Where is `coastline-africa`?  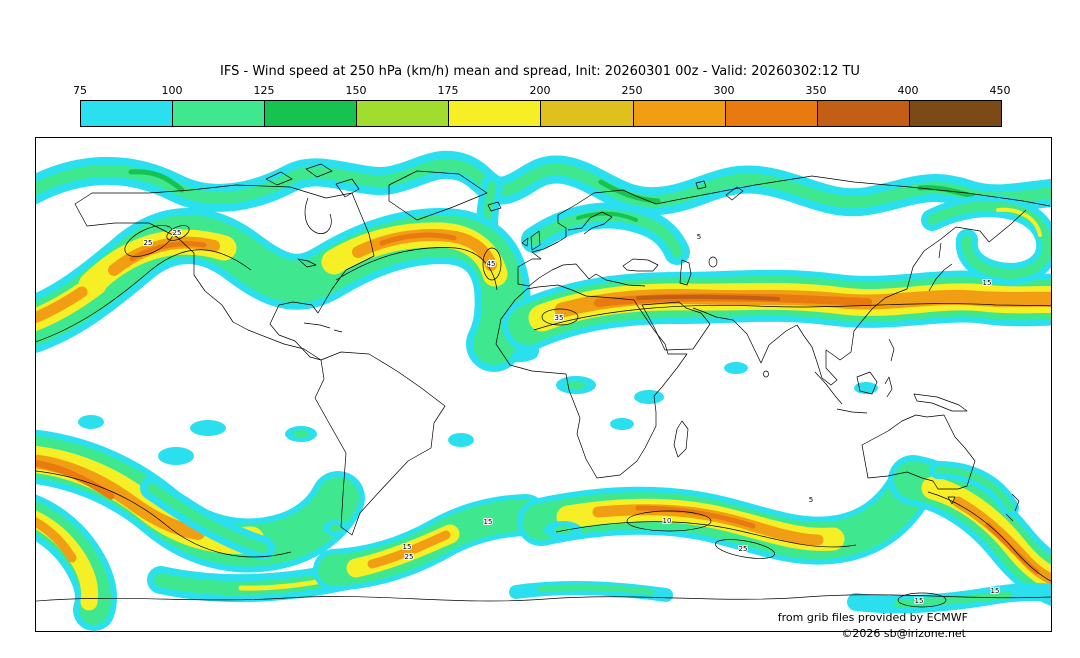
coastline-africa is located at coordinates (591, 381).